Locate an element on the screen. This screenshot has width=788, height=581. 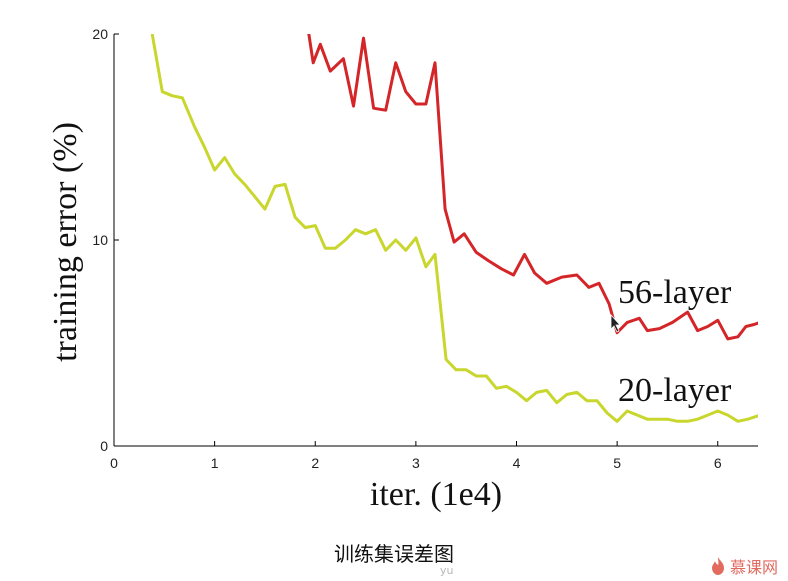
x-tick-label: 1 is located at coordinates (215, 463).